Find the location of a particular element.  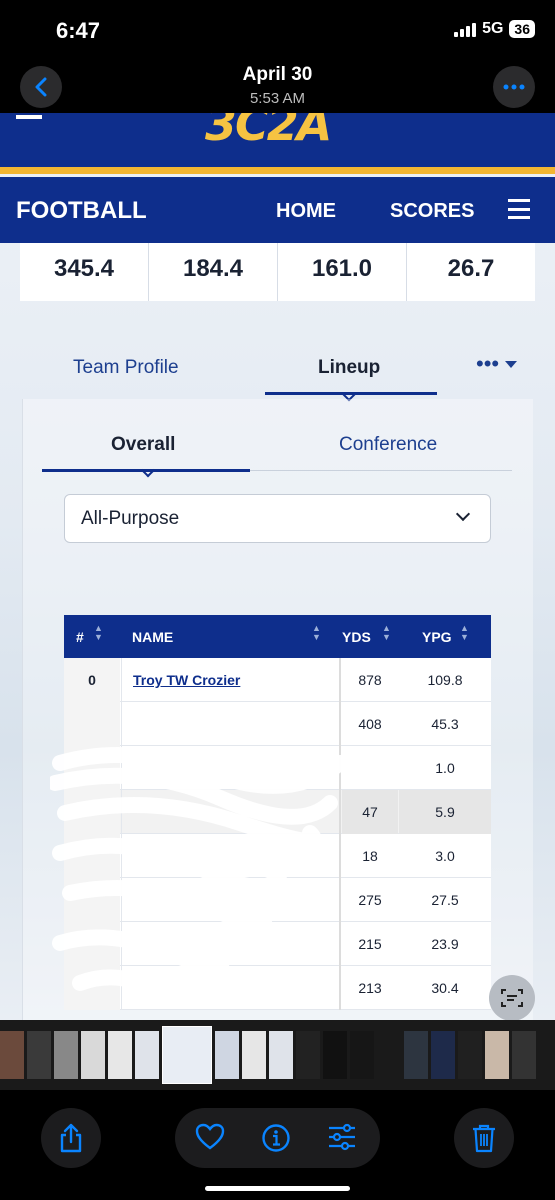

share-button is located at coordinates (71, 1138).